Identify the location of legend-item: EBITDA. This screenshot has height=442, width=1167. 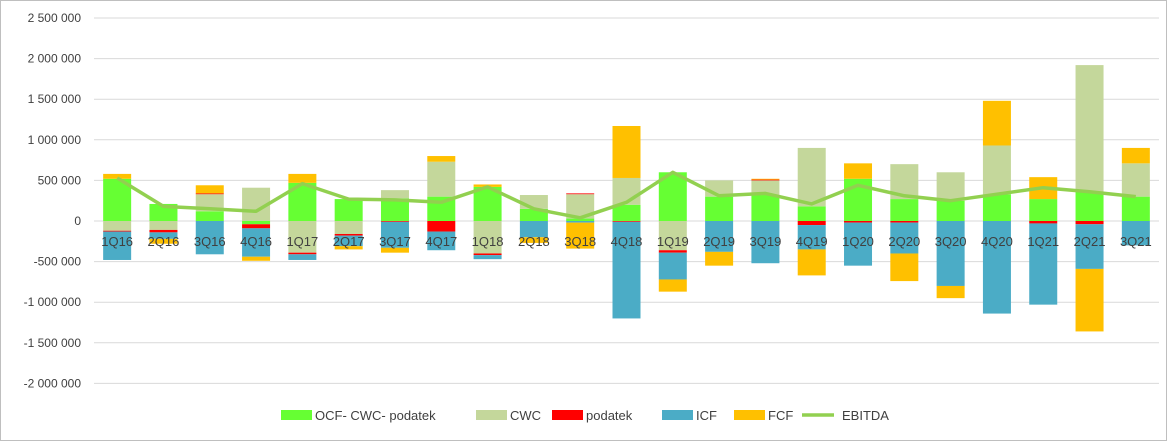
(845, 415).